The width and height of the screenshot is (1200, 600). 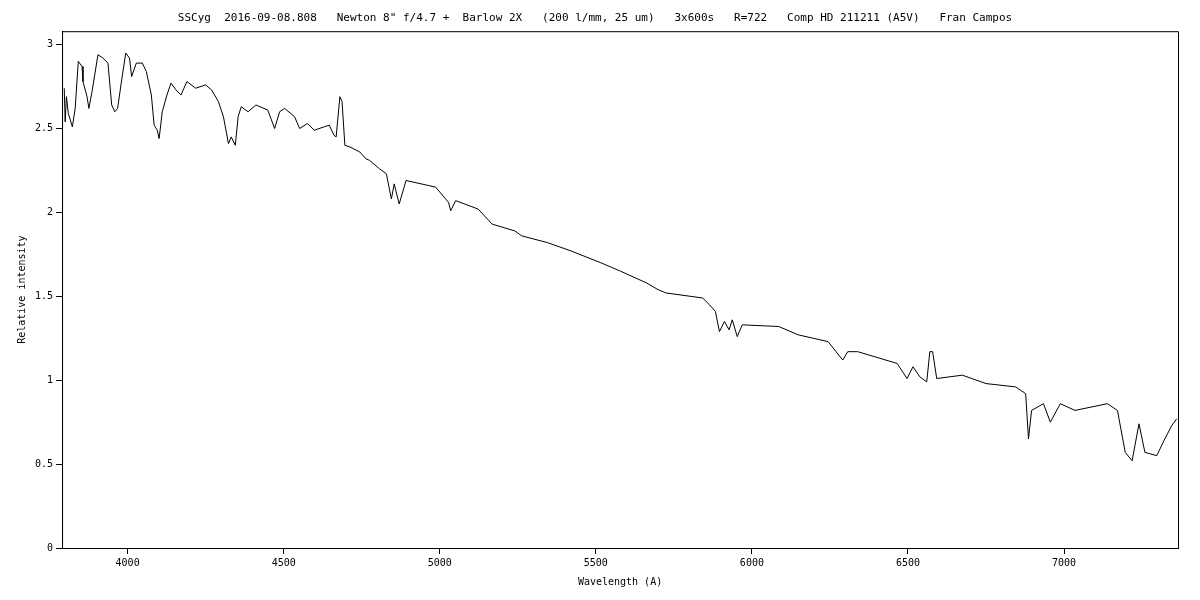 I want to click on y-tick-label: 1.5, so click(x=44, y=295).